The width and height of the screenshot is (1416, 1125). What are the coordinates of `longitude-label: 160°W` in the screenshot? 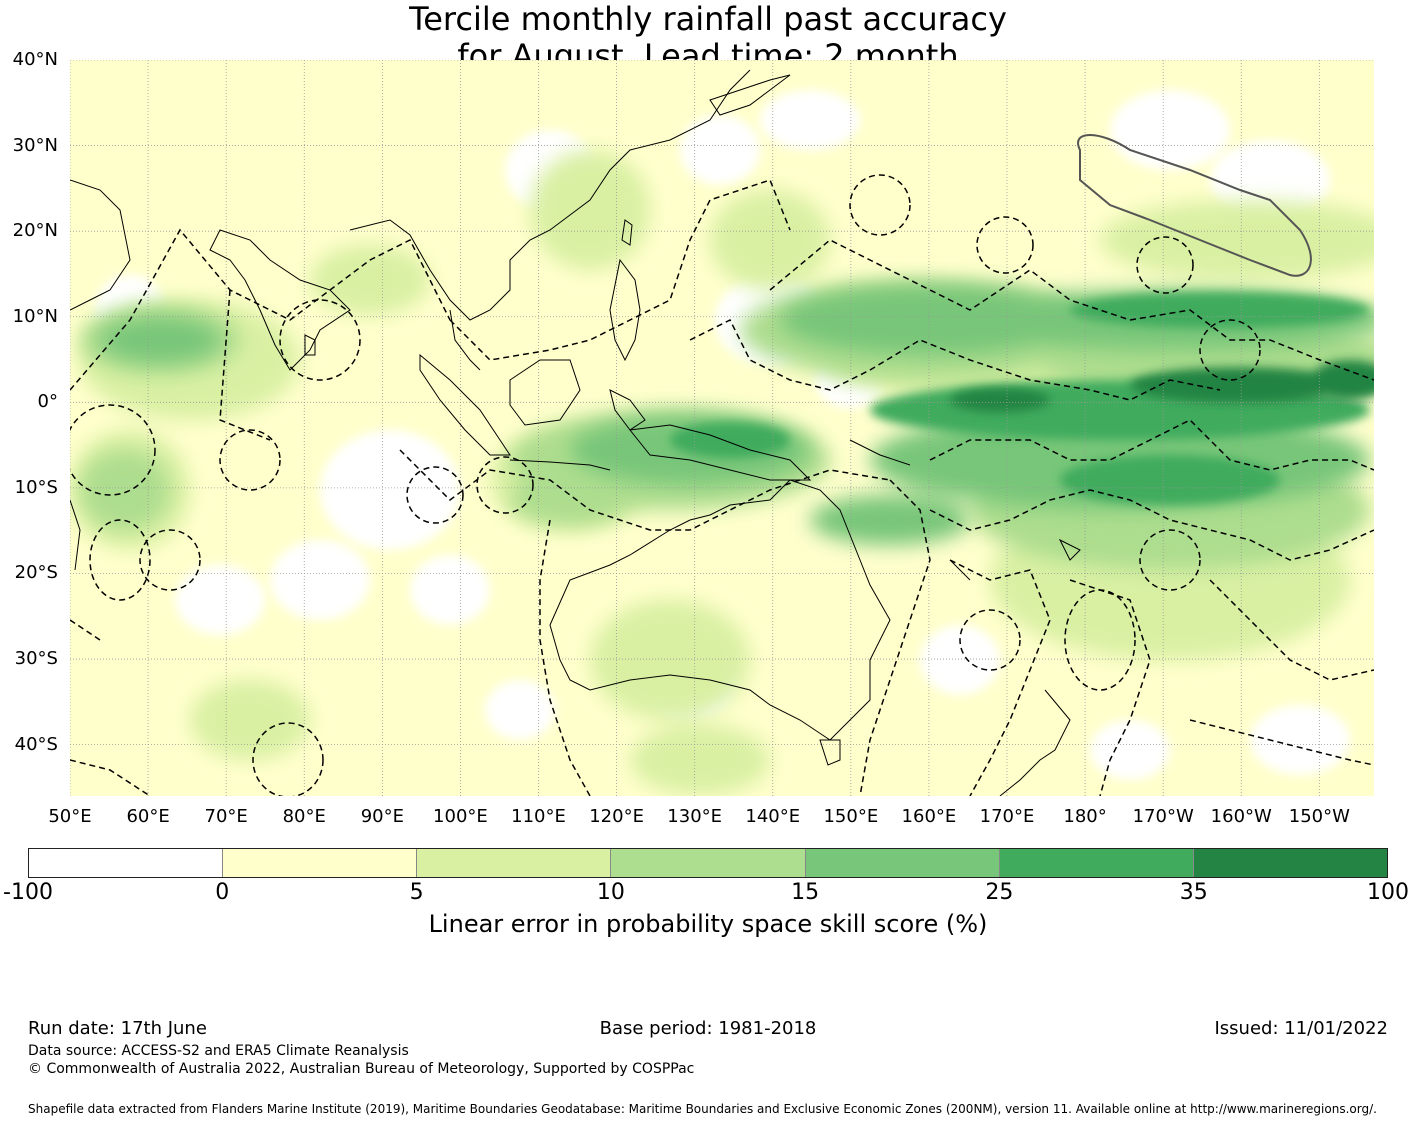 It's located at (1241, 816).